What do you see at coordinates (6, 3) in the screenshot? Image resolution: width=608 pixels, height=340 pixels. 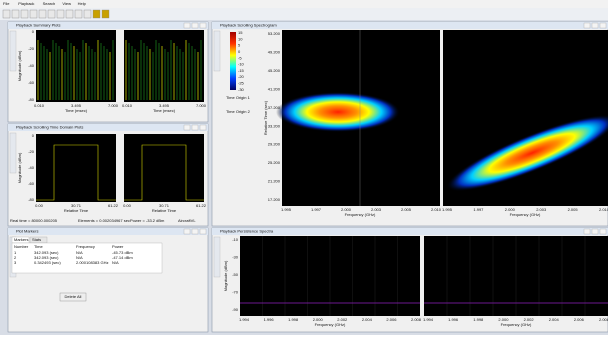 I see `menu-item: File` at bounding box center [6, 3].